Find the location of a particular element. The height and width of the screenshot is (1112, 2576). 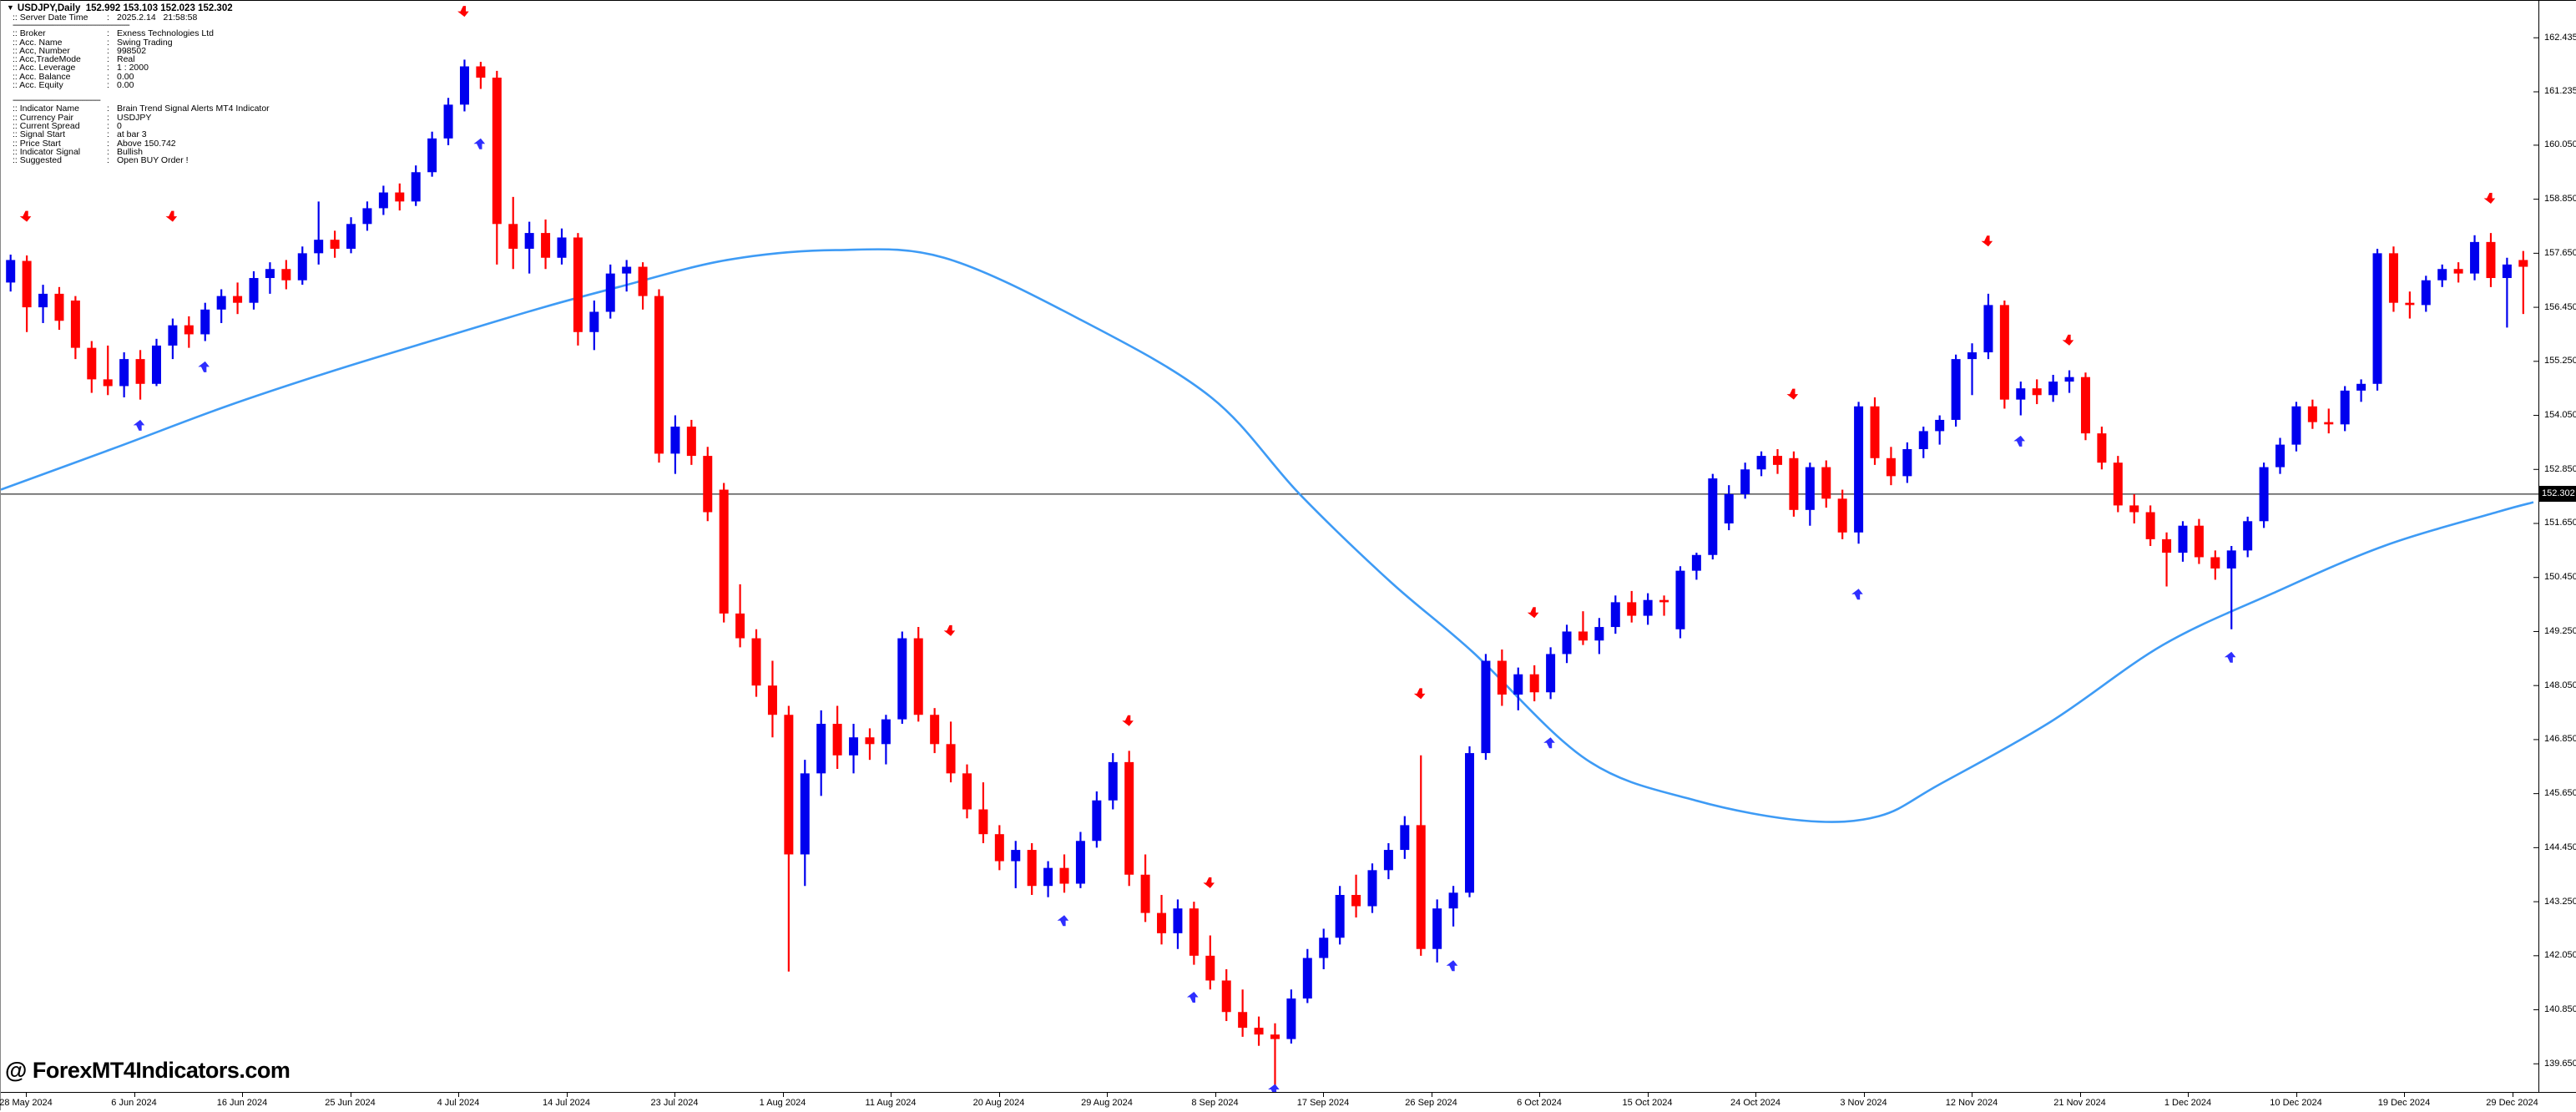

price-axis-label: 158.850 is located at coordinates (2560, 199).